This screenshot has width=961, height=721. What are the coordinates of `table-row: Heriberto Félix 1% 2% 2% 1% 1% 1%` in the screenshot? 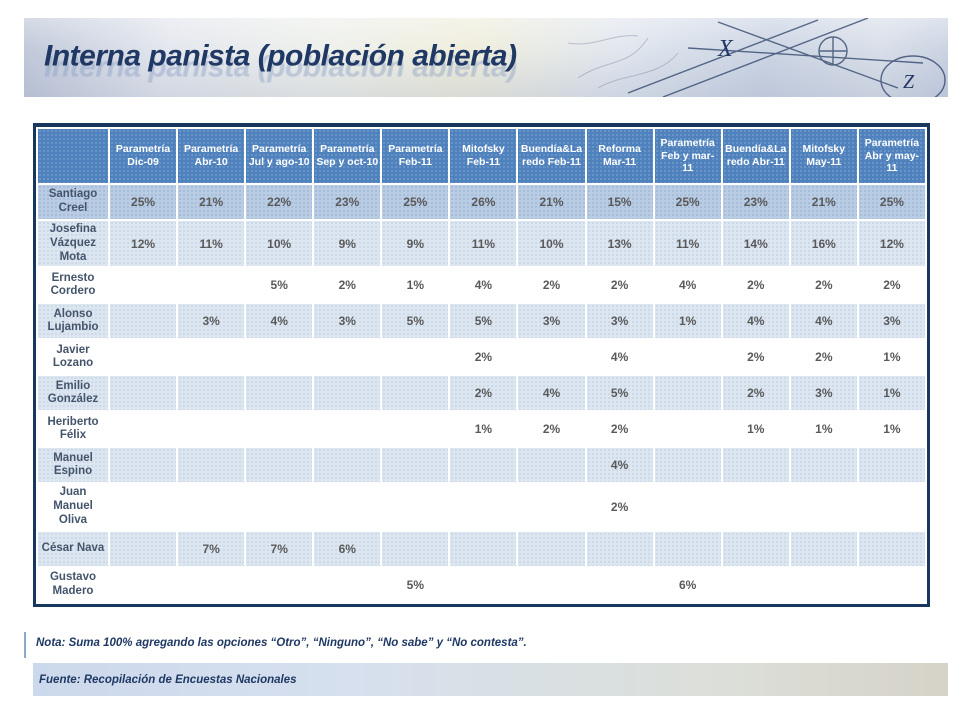 It's located at (481, 429).